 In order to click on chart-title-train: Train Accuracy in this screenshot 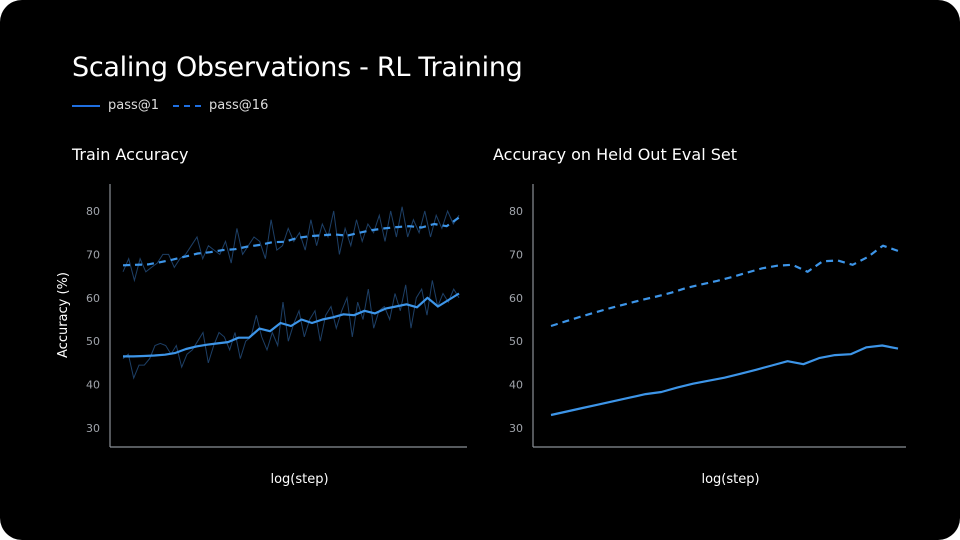, I will do `click(130, 154)`.